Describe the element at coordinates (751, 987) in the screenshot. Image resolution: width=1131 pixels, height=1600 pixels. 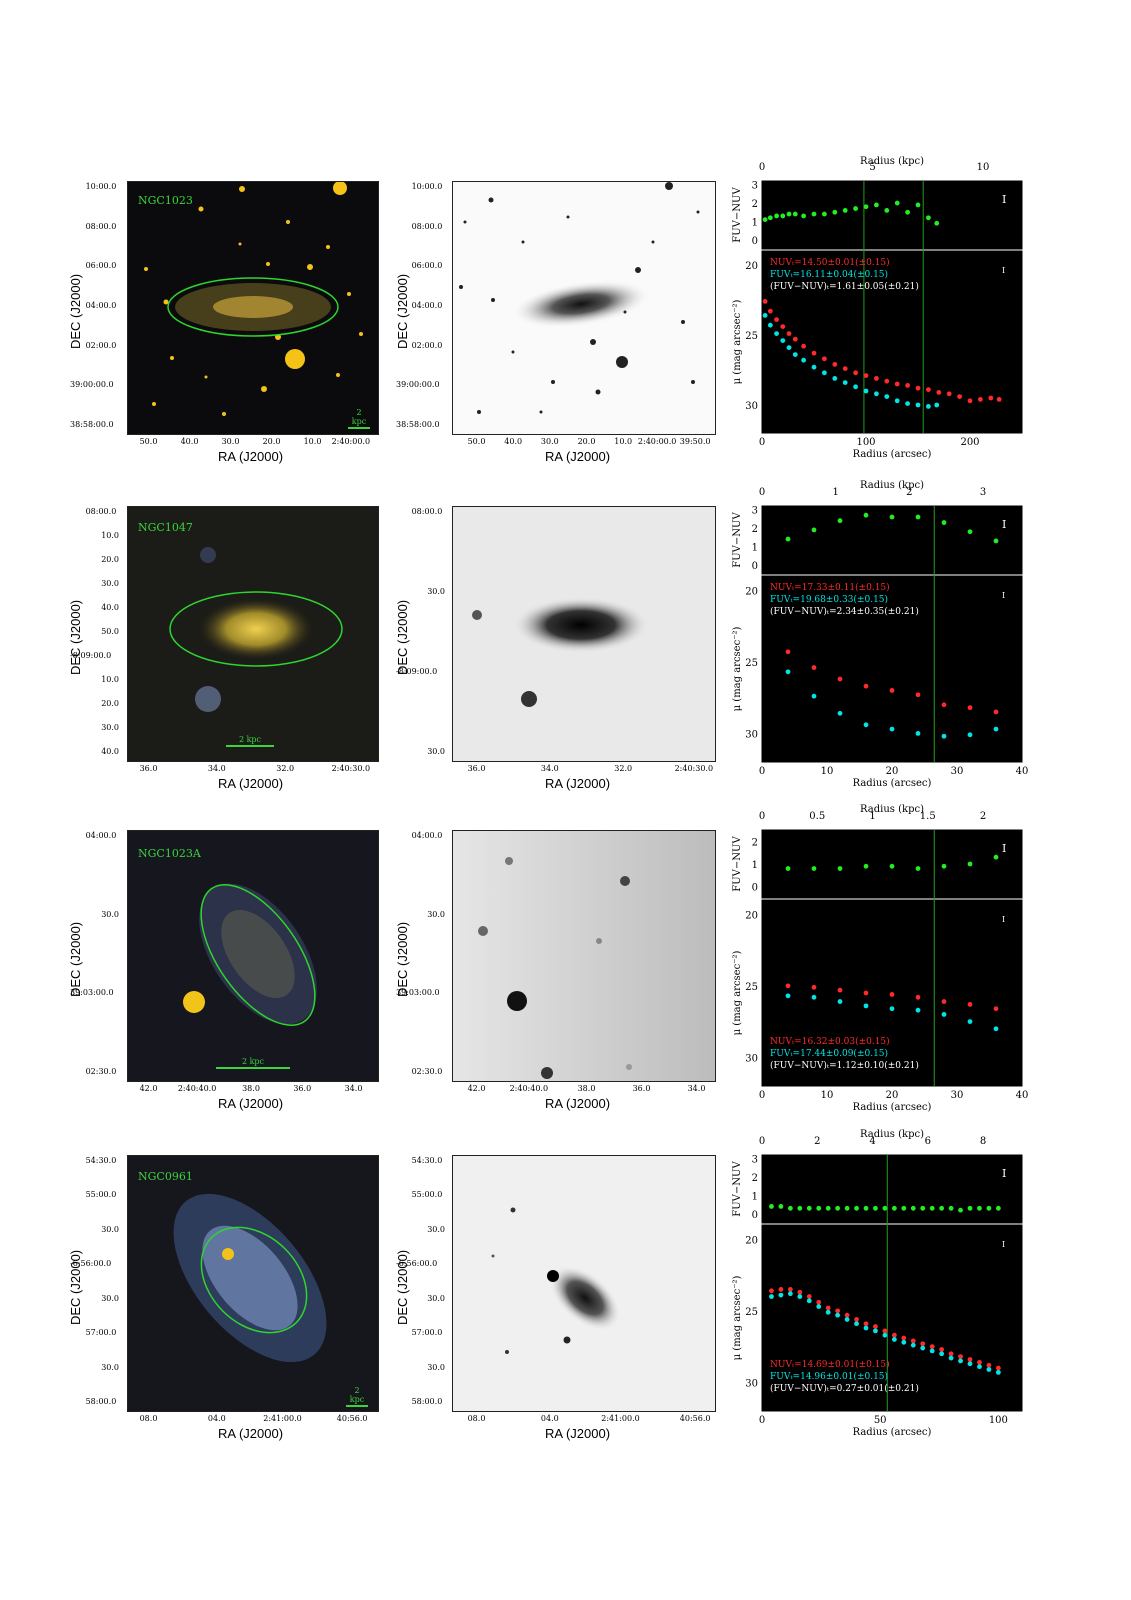
I see `mu-tick-label: 25` at that location.